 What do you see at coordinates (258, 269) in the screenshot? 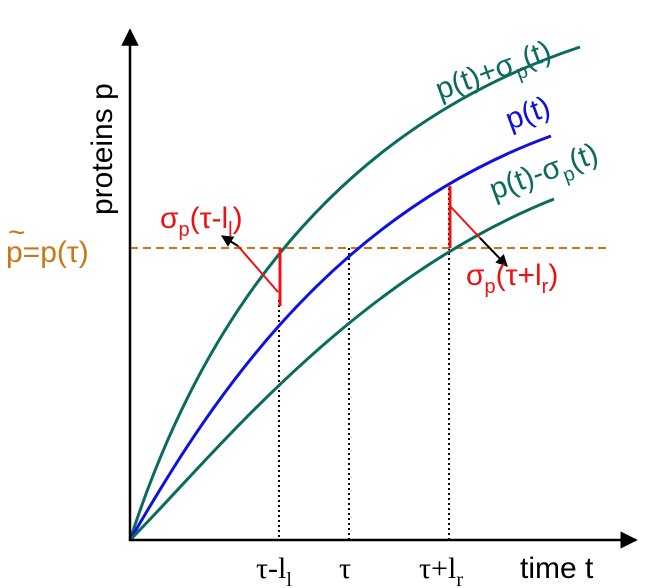
I see `sigma-diagonal-left` at bounding box center [258, 269].